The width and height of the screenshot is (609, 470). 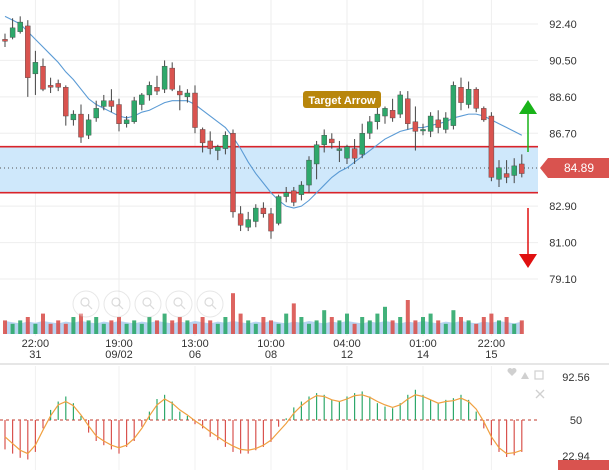 I want to click on maximize-icon, so click(x=539, y=375).